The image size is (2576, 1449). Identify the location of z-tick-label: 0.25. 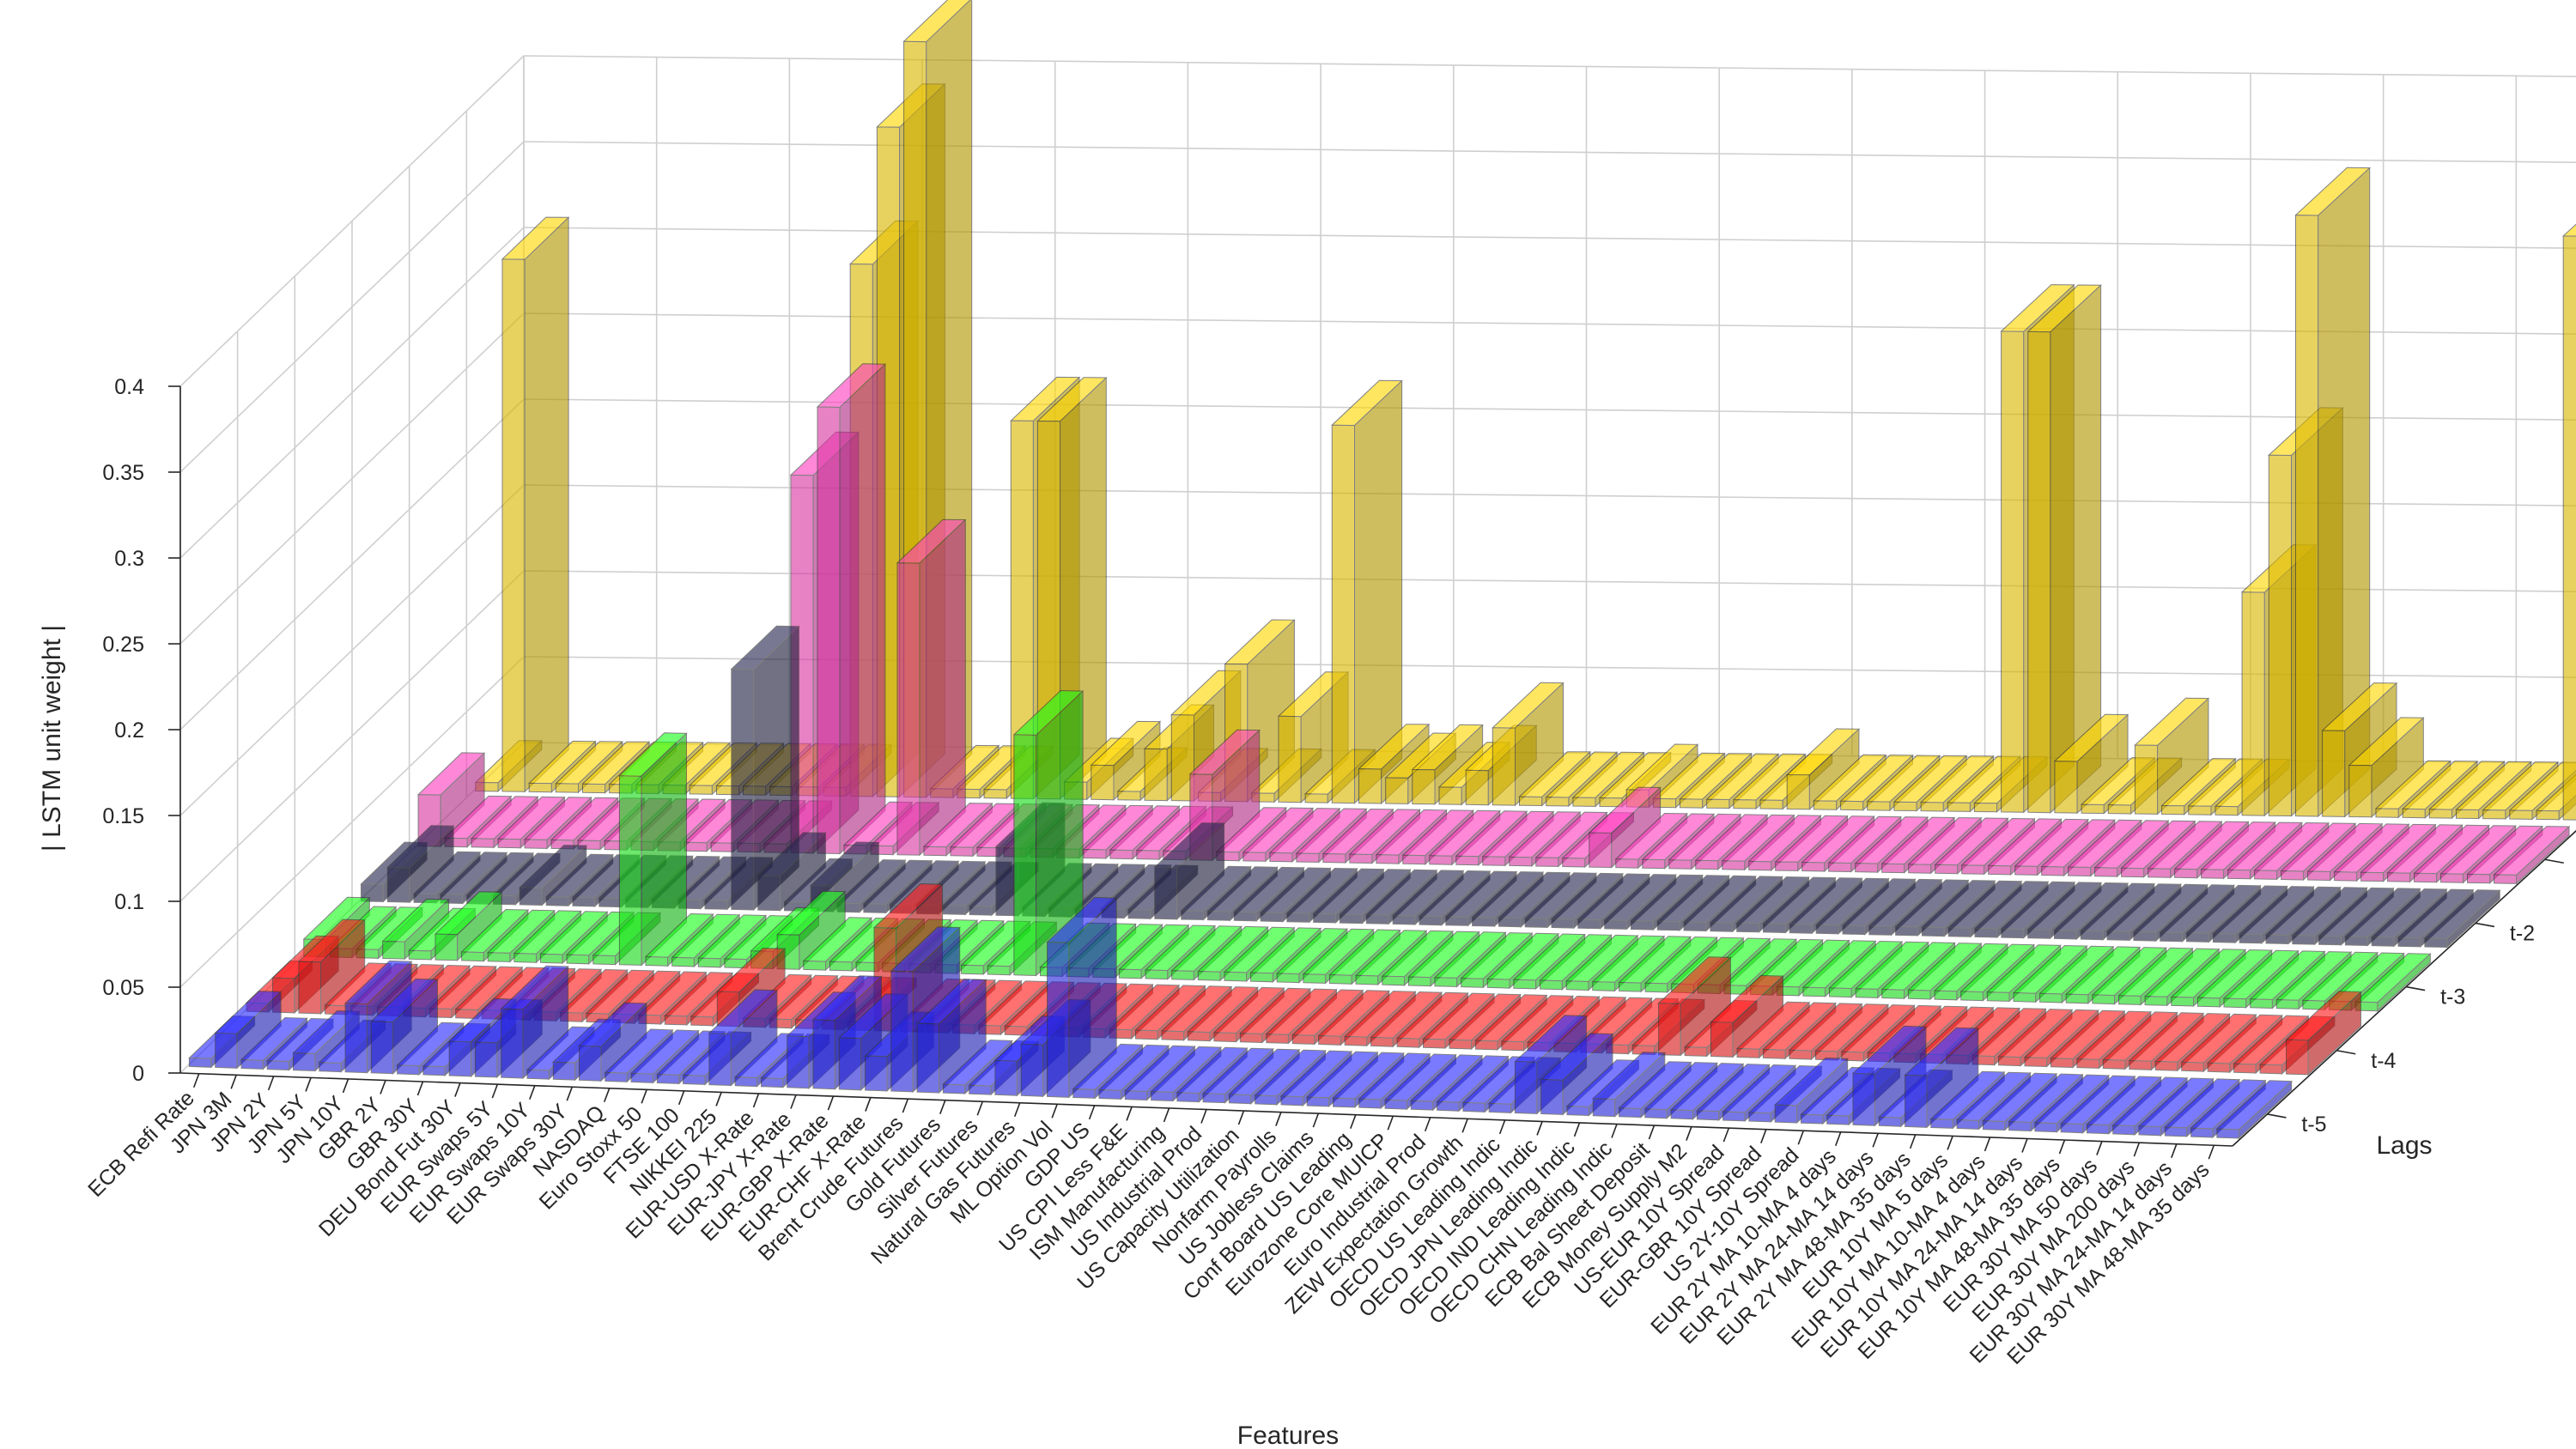
(123, 645).